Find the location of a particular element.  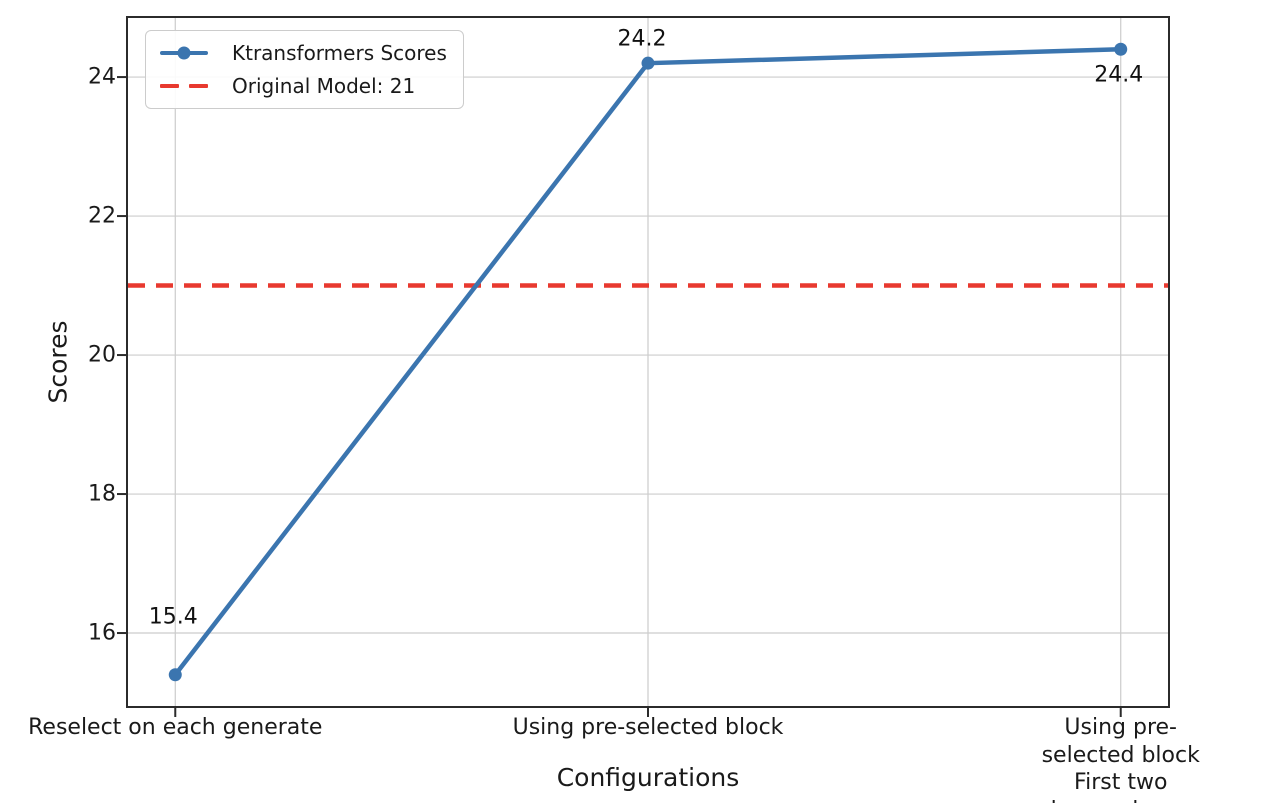

x-tick-label: Reselect on each generate is located at coordinates (175, 727).